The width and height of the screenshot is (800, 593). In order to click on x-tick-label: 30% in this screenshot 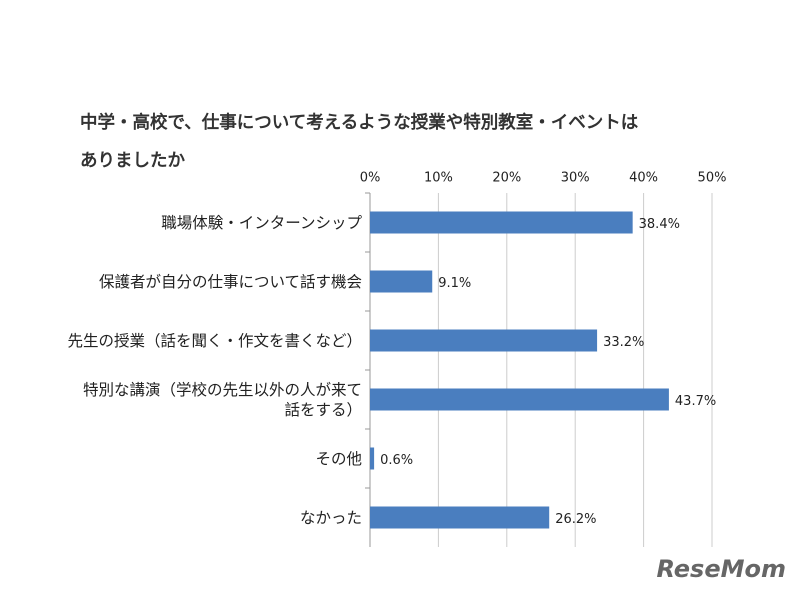, I will do `click(575, 178)`.